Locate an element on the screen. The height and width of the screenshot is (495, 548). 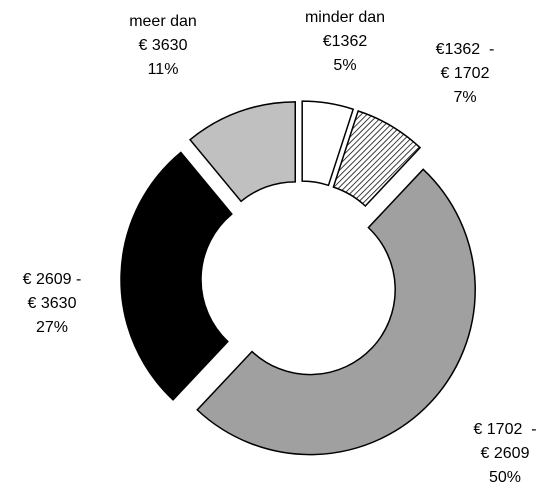
percent-label: 27% is located at coordinates (52, 327).